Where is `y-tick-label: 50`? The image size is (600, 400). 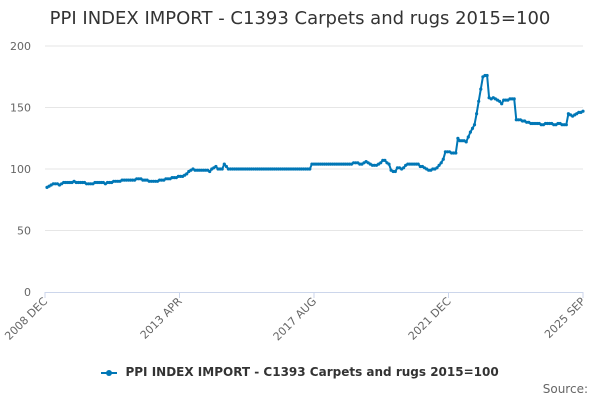 y-tick-label: 50 is located at coordinates (24, 231).